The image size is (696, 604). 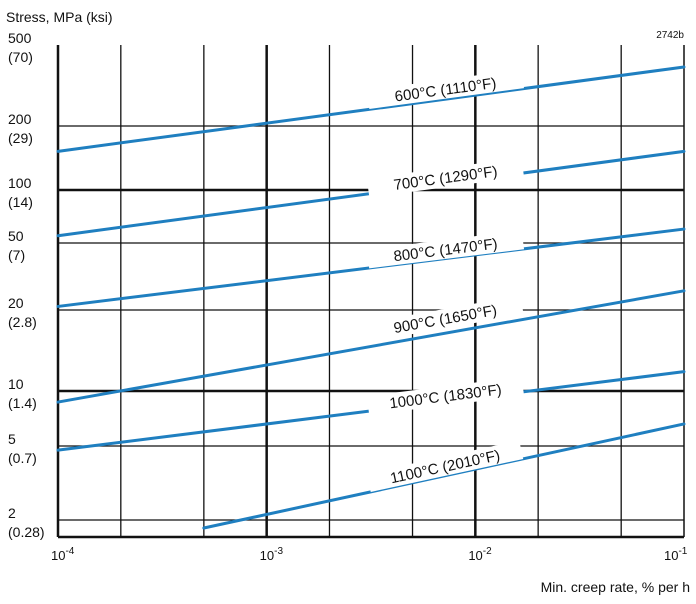 I want to click on y-tick-label-ksi: (70), so click(x=20, y=57).